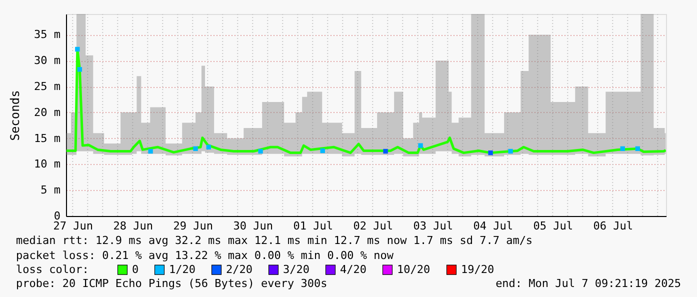  I want to click on x-tick-label: 06 Jul, so click(613, 226).